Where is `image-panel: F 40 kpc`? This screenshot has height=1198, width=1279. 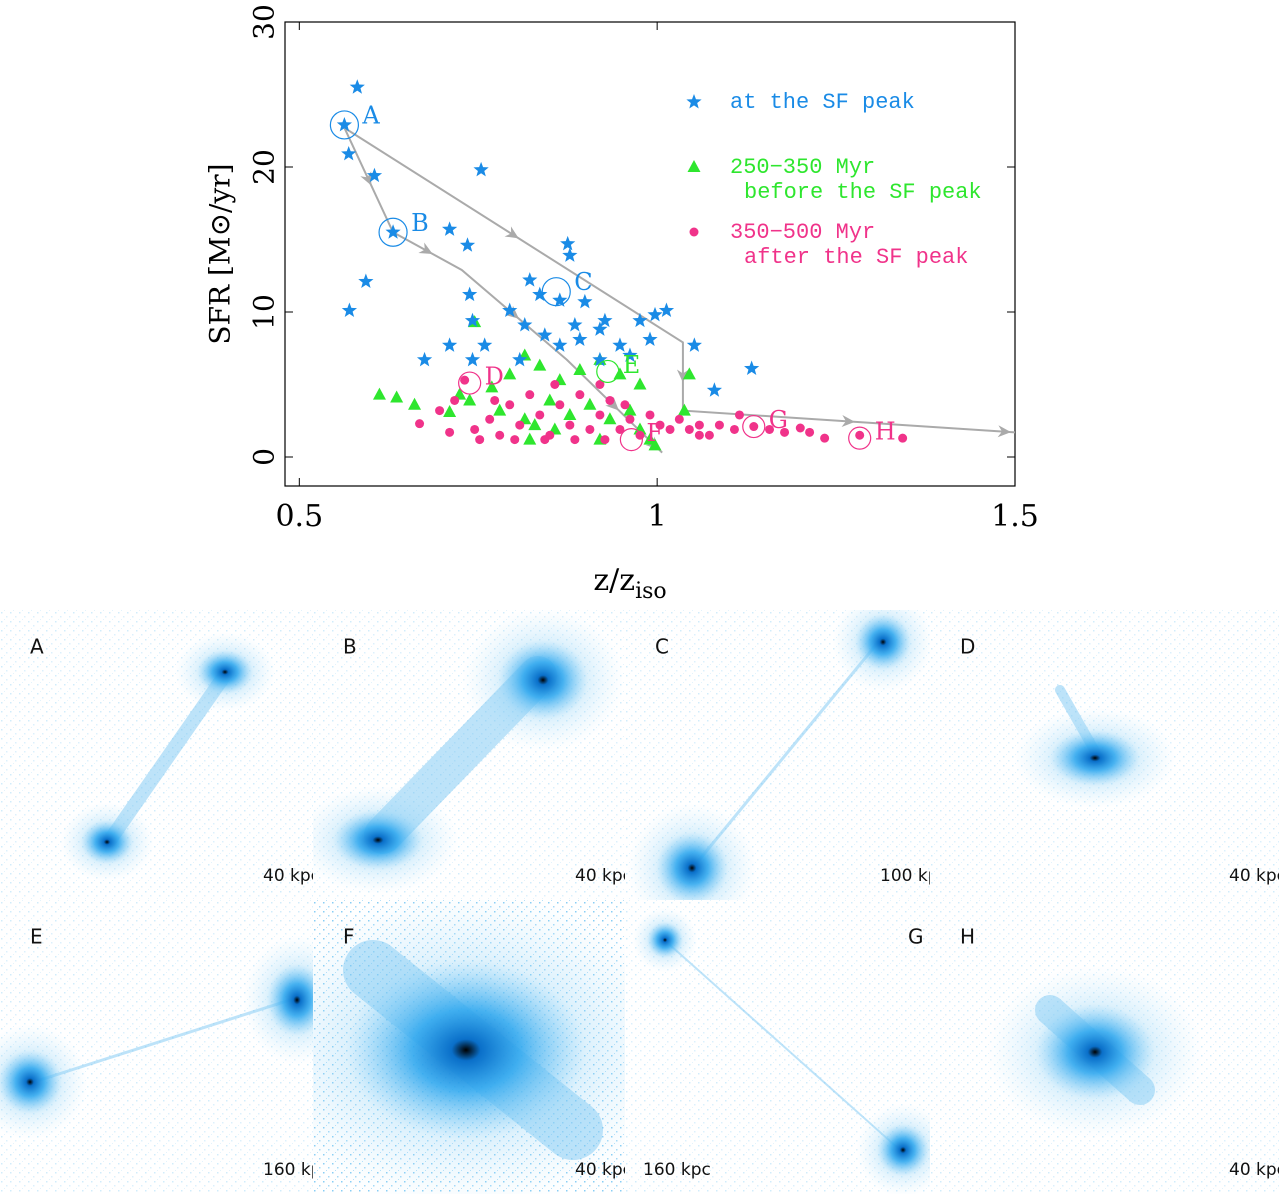 image-panel: F 40 kpc is located at coordinates (472, 1047).